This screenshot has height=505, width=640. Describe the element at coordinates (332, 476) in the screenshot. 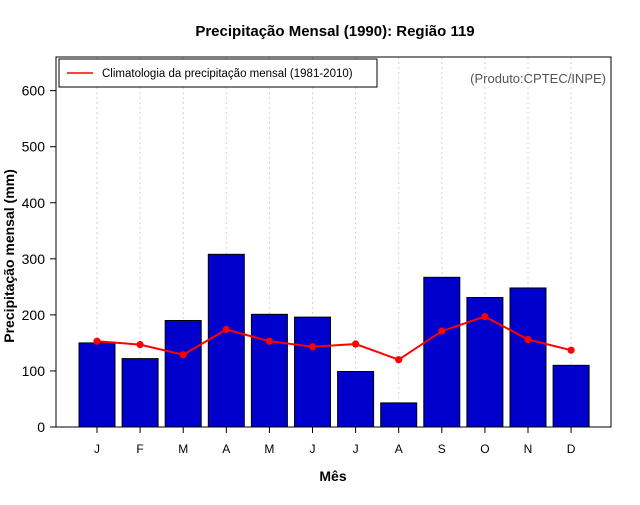

I see `x-axis-label: Mês` at that location.